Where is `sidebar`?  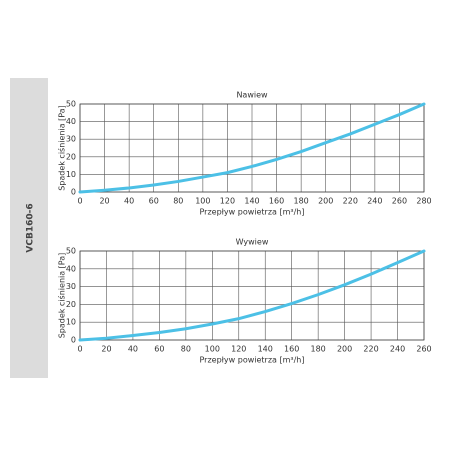 sidebar is located at coordinates (29, 228).